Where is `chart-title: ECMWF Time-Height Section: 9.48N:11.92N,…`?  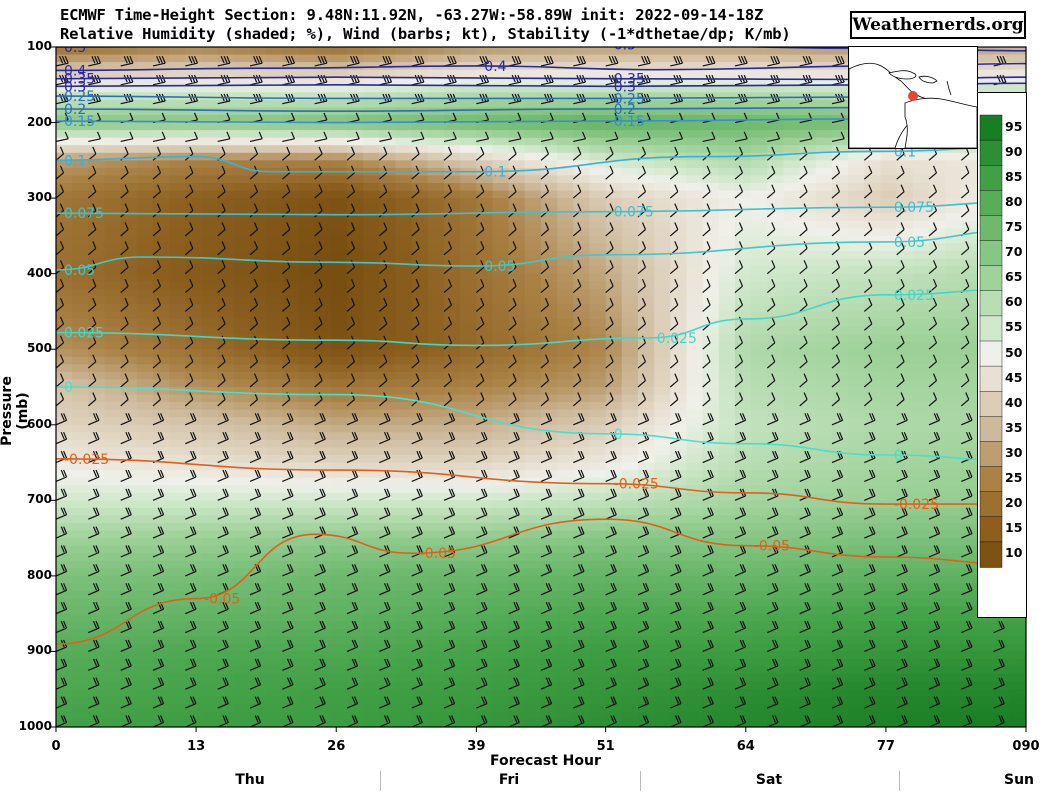 chart-title: ECMWF Time-Height Section: 9.48N:11.92N,… is located at coordinates (412, 15).